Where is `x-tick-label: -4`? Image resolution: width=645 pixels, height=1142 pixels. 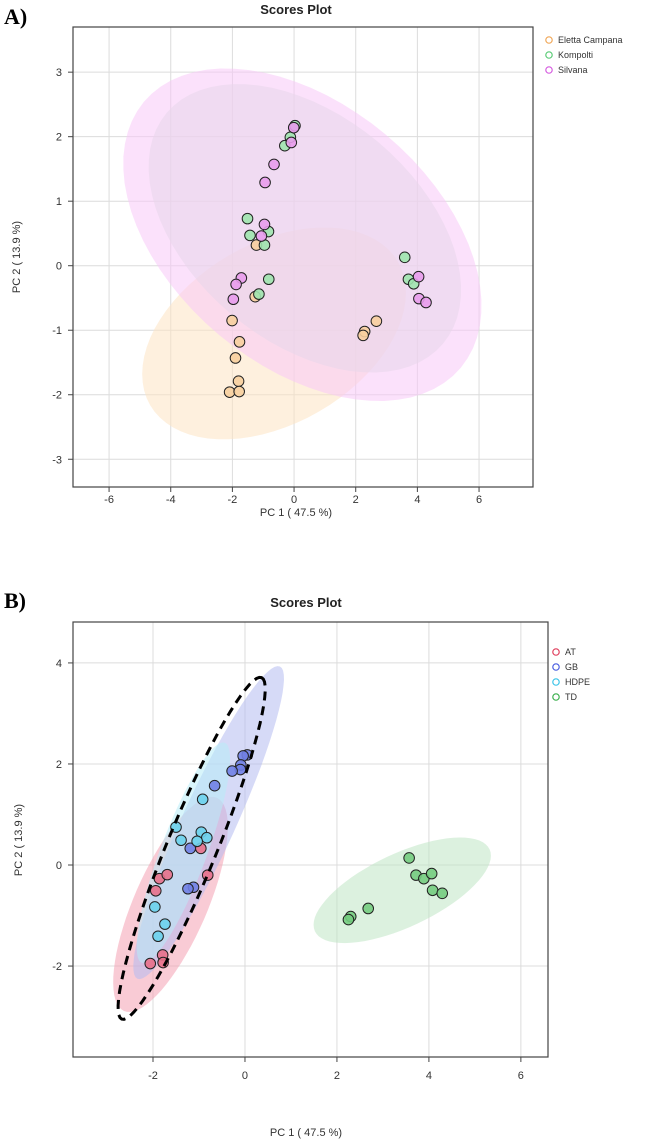 x-tick-label: -4 is located at coordinates (171, 500).